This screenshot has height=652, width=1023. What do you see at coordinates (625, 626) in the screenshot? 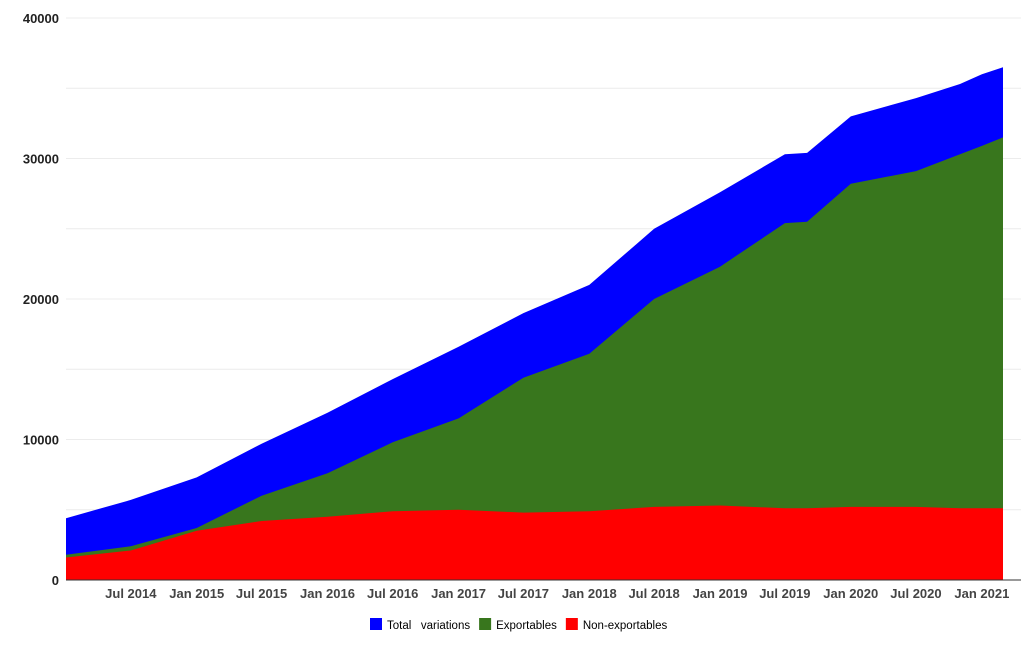
I see `legend-label: Non-exportables` at bounding box center [625, 626].